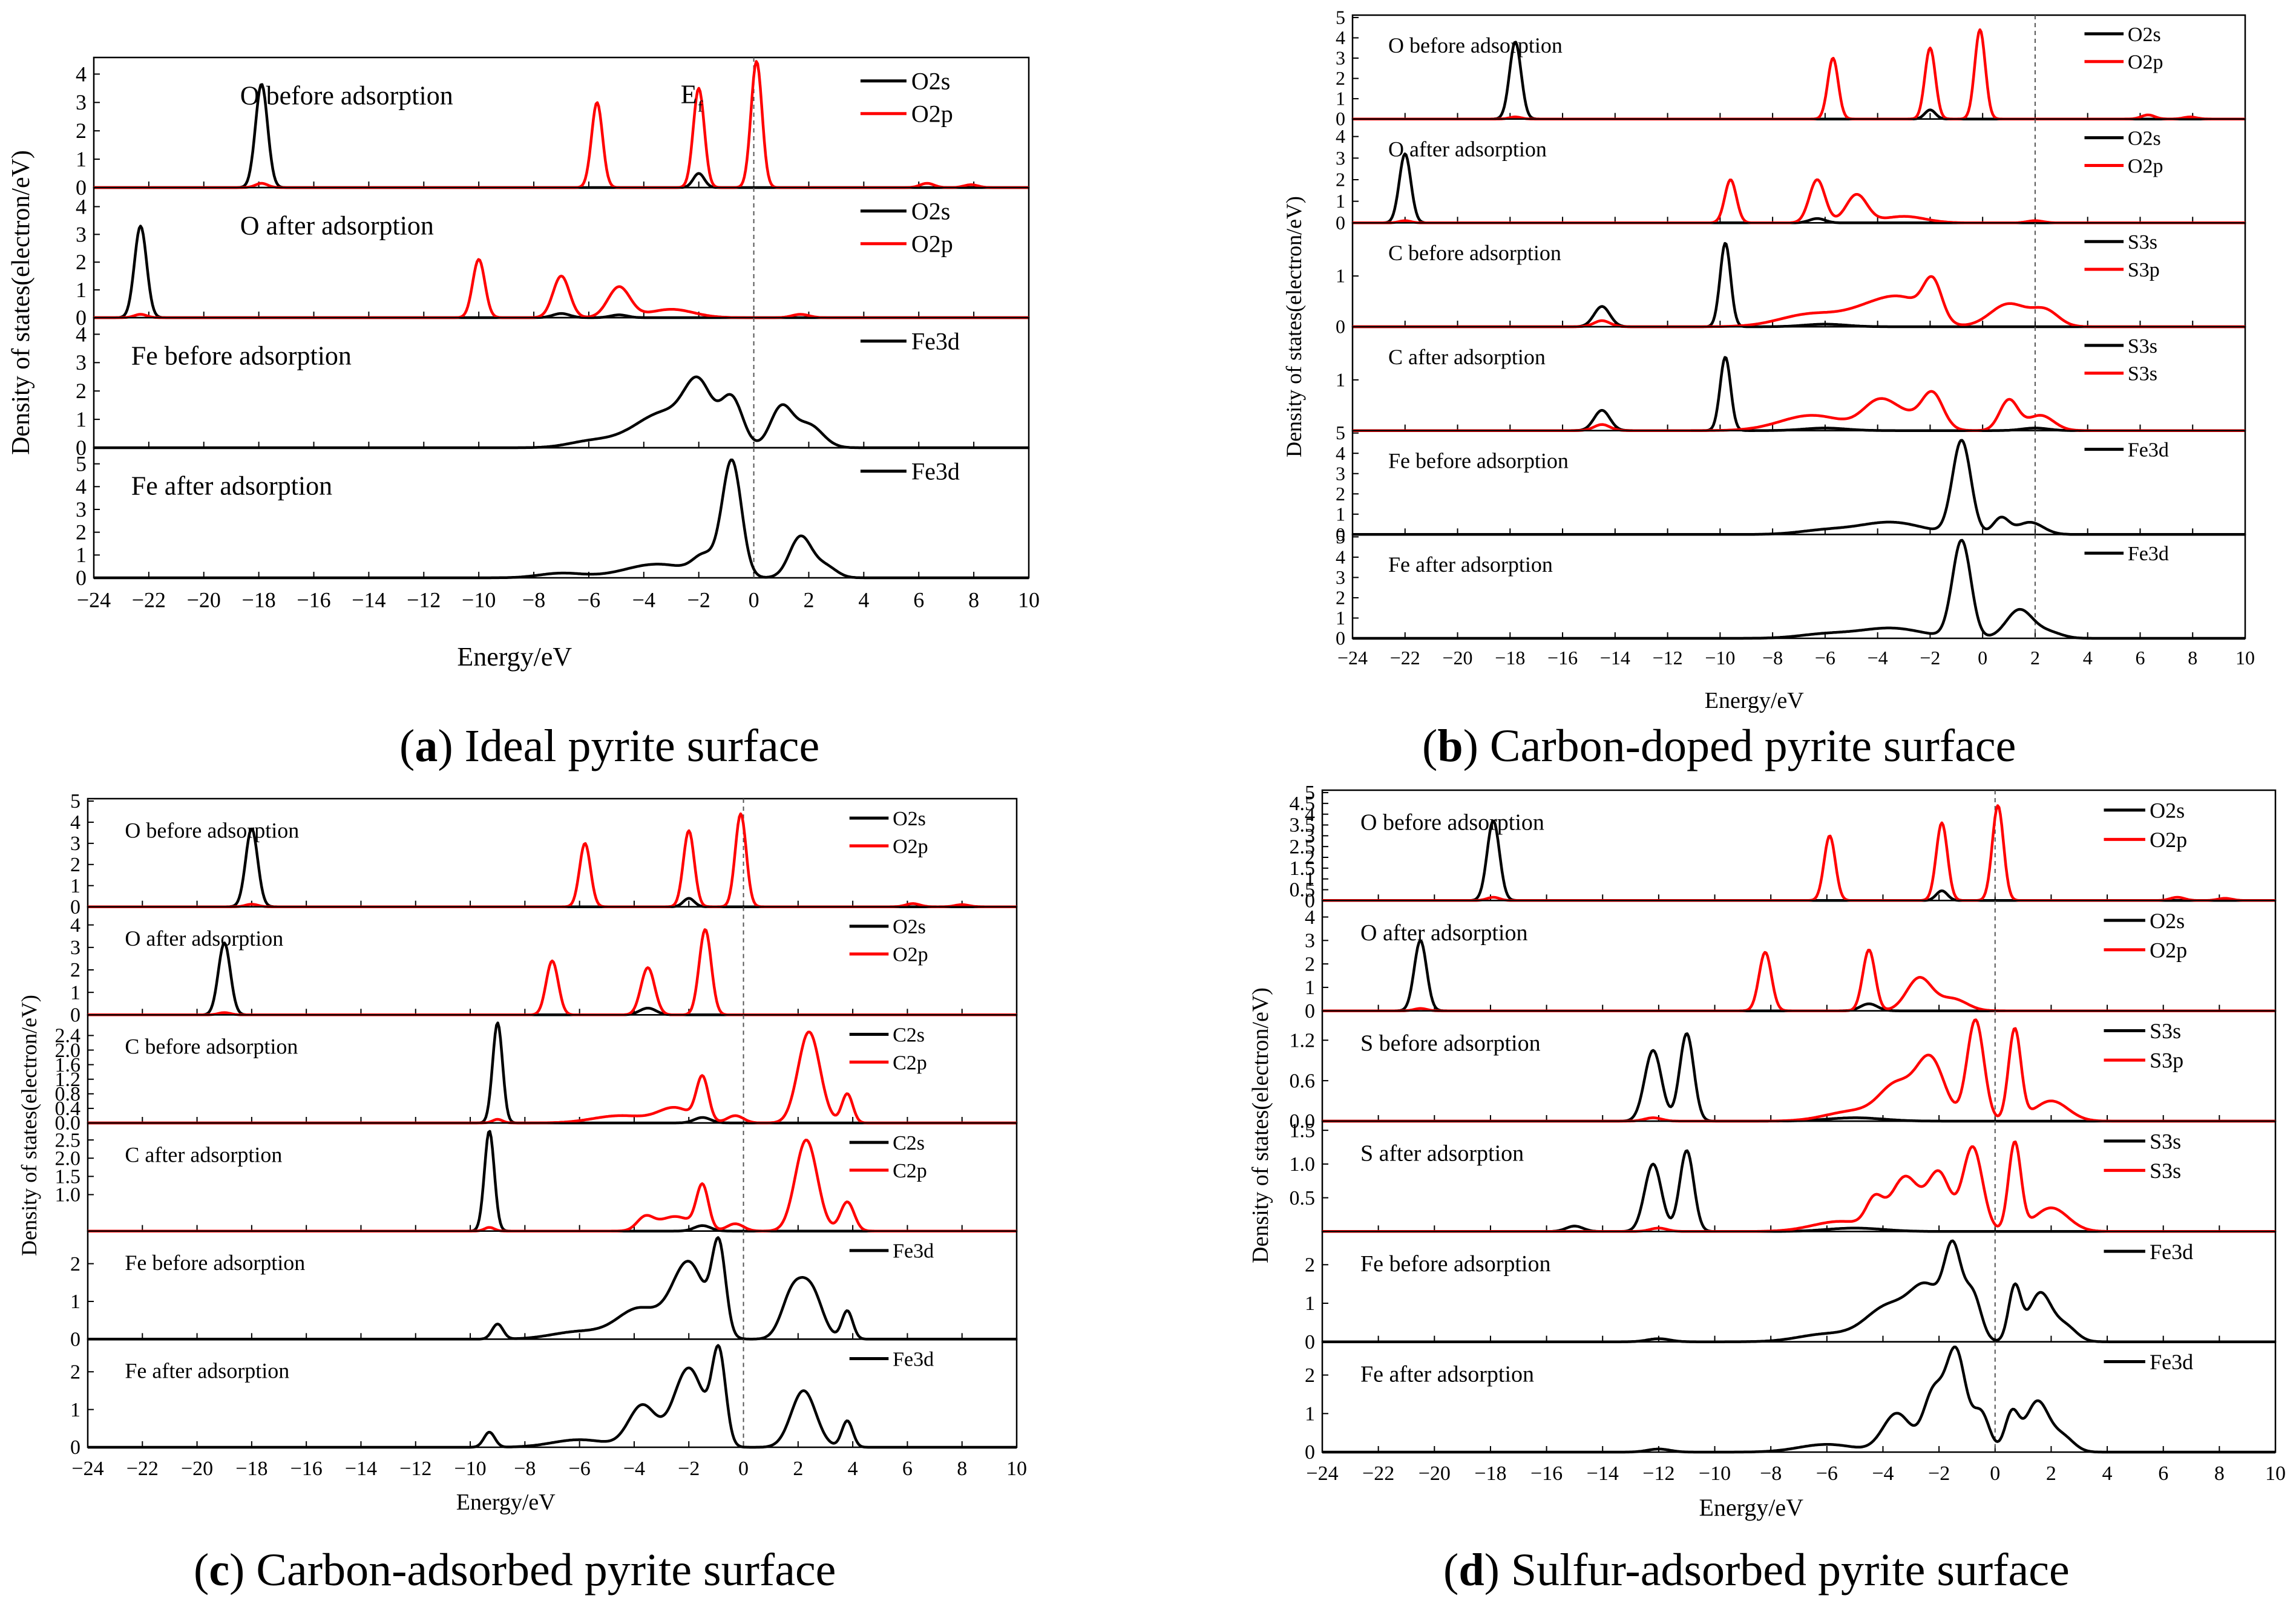 The height and width of the screenshot is (1607, 2296). I want to click on caption-d: (d) Sulfur-adsorbed pyrite surface, so click(1756, 1570).